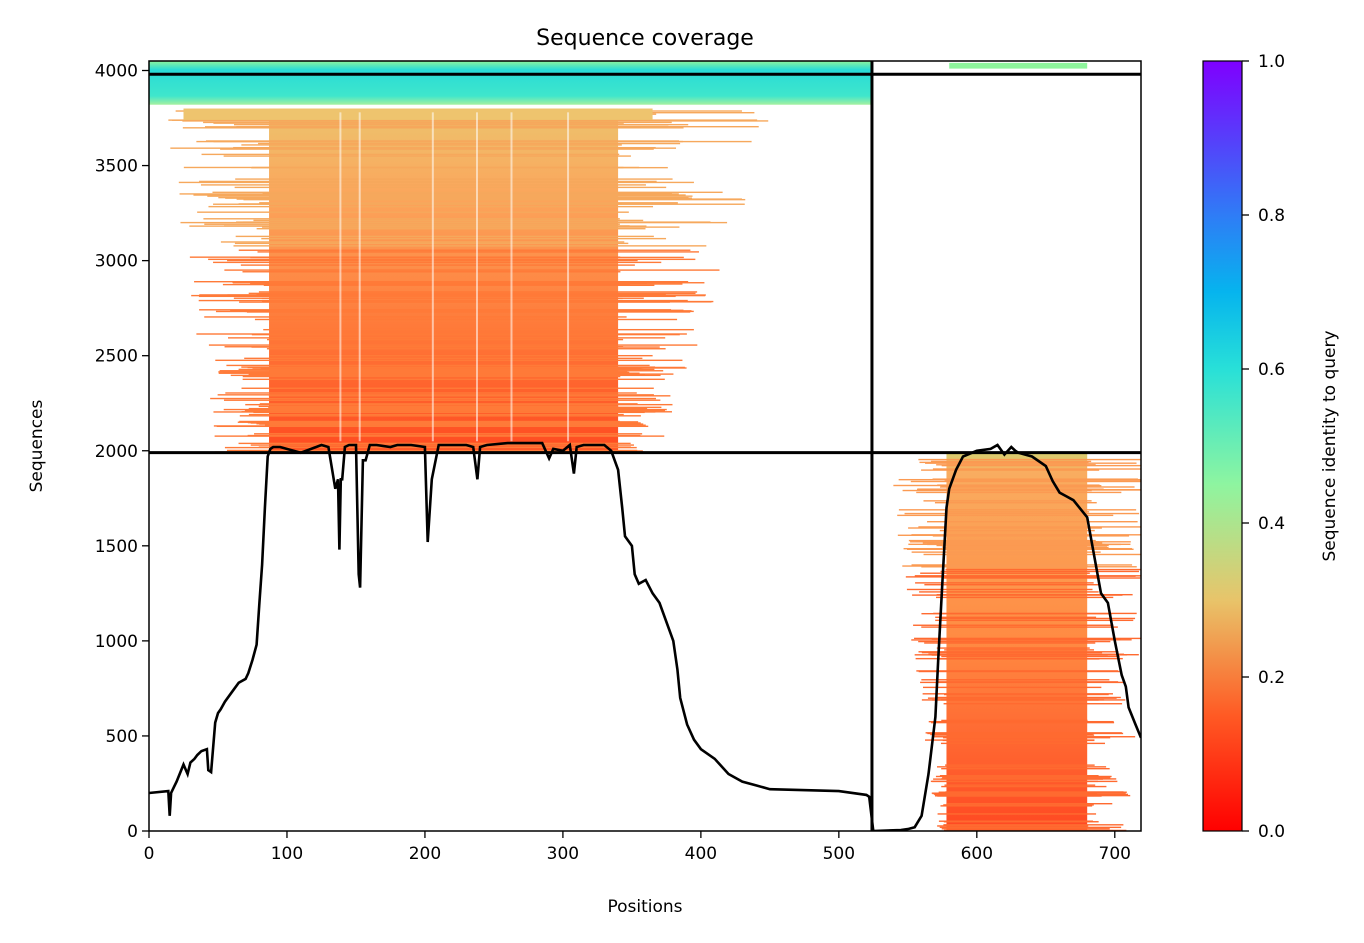  Describe the element at coordinates (568, 277) in the screenshot. I see `msa-gap-column` at that location.